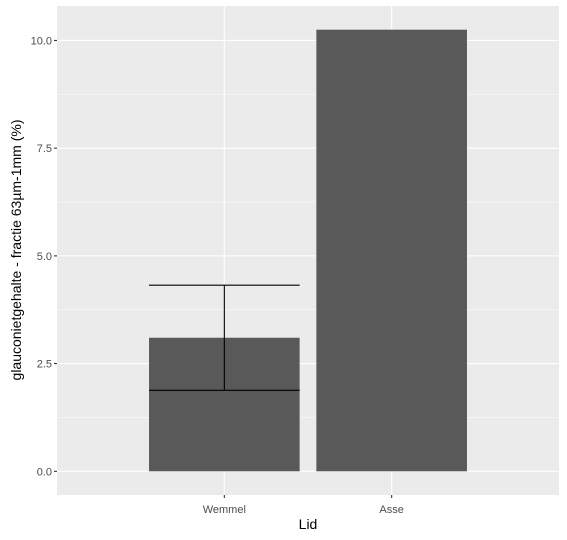 This screenshot has width=567, height=540. Describe the element at coordinates (224, 337) in the screenshot. I see `error-bars` at that location.